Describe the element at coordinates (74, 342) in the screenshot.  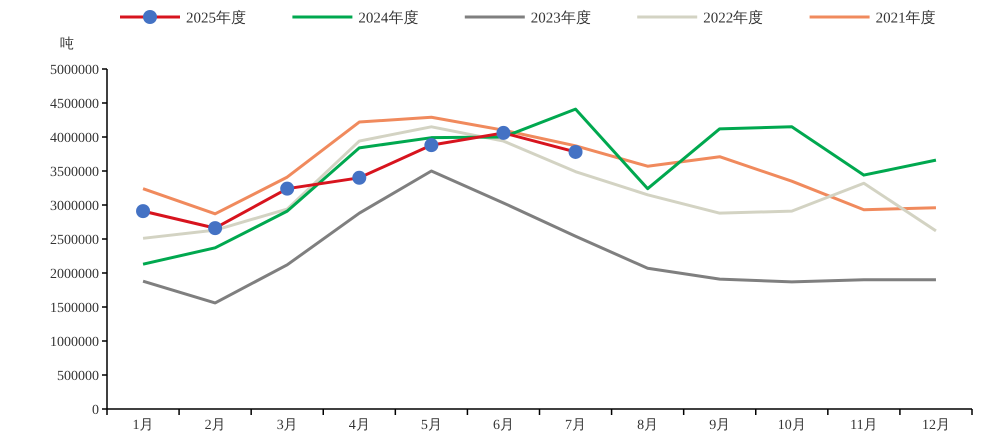
I see `y-tick-label: 1000000` at that location.